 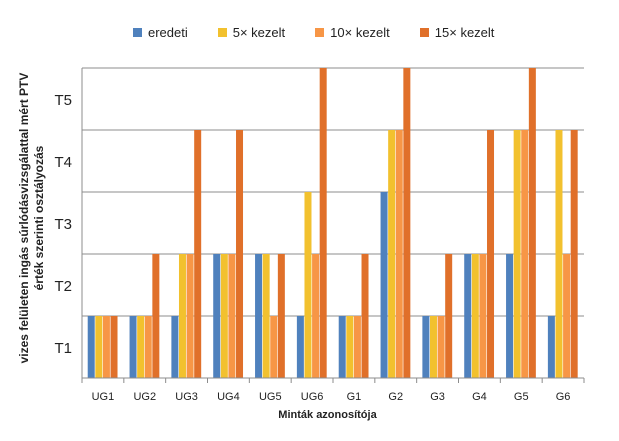 What do you see at coordinates (63, 100) in the screenshot?
I see `y-tick-label: T5` at bounding box center [63, 100].